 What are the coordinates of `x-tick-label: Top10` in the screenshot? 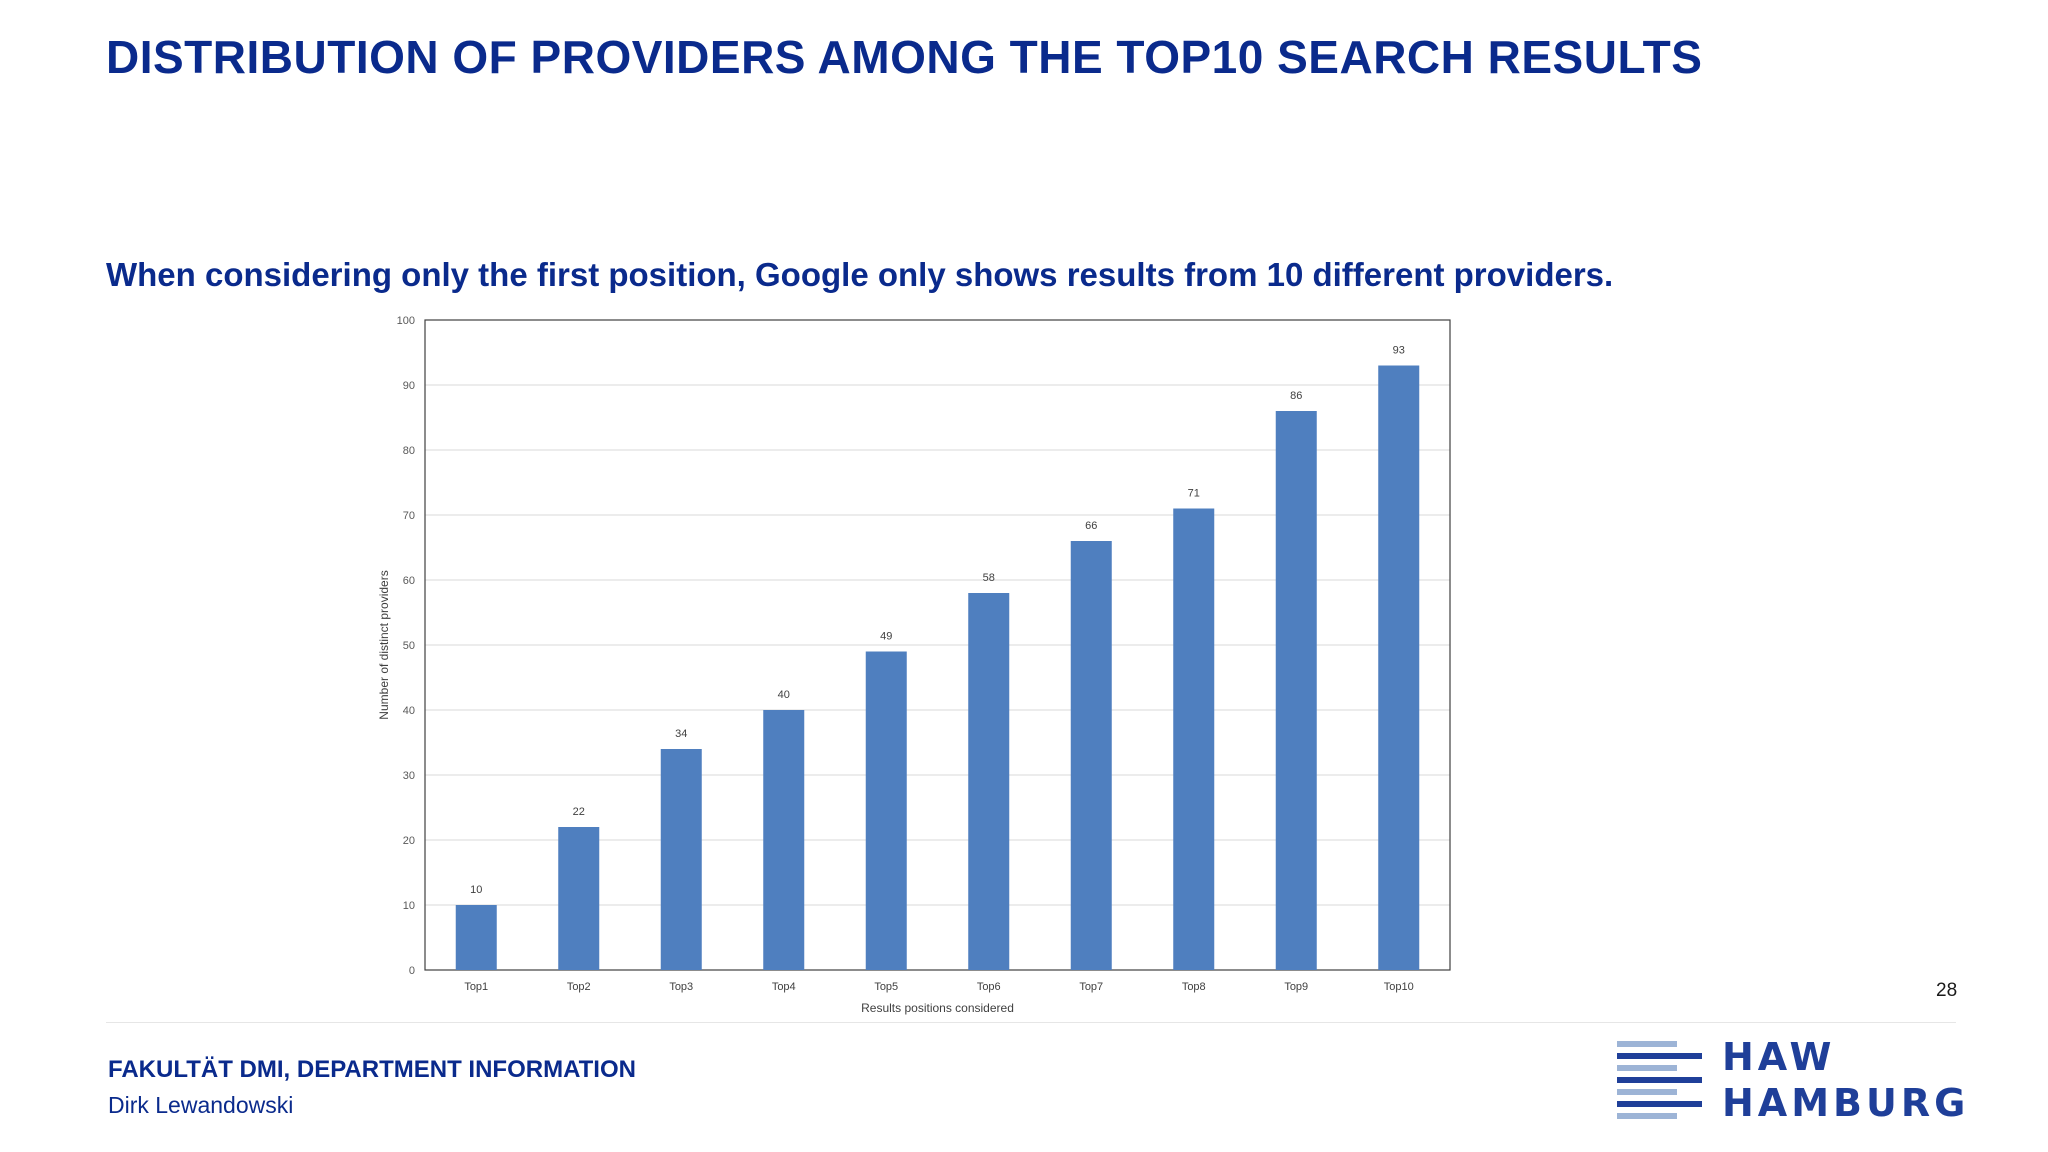 It's located at (1399, 987).